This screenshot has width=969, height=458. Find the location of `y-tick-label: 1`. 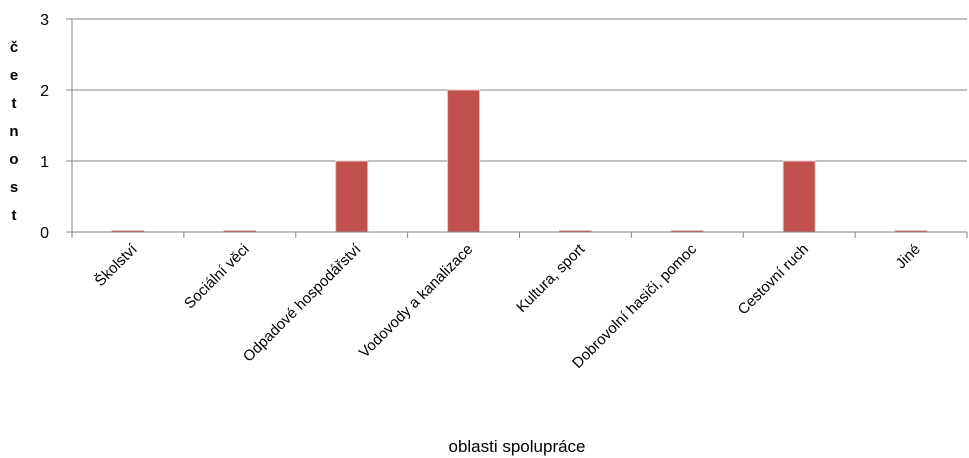

y-tick-label: 1 is located at coordinates (44, 162).